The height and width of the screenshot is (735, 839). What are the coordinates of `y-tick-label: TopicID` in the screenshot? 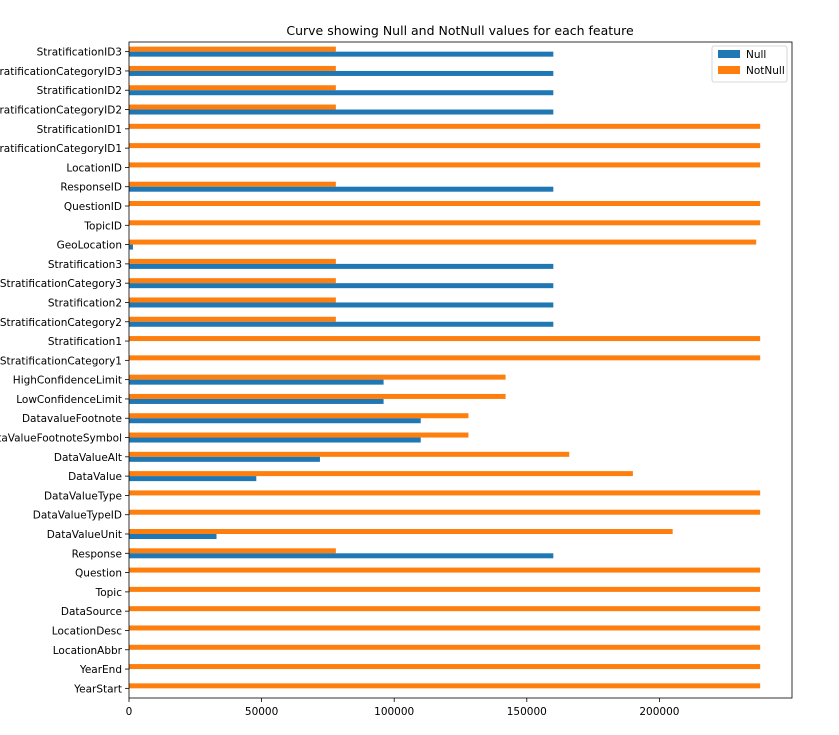 It's located at (102, 226).